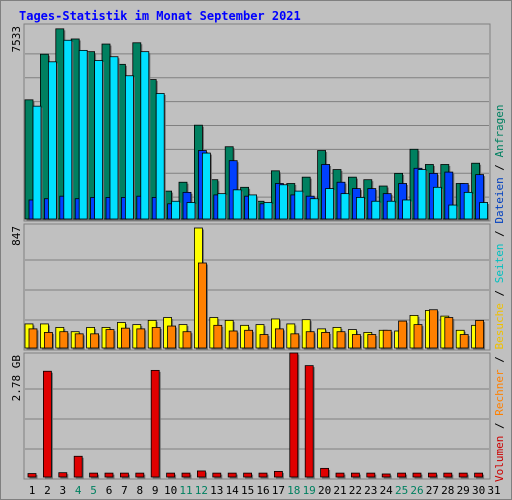  I want to click on legend-part-5: /, so click(499, 293).